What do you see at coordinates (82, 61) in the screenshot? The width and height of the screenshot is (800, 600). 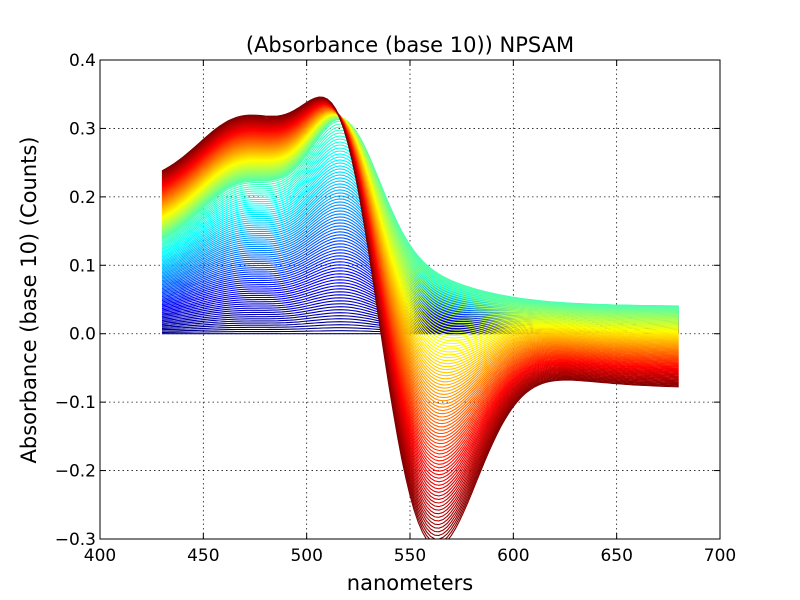 I see `y-tick-label: 0.4` at bounding box center [82, 61].